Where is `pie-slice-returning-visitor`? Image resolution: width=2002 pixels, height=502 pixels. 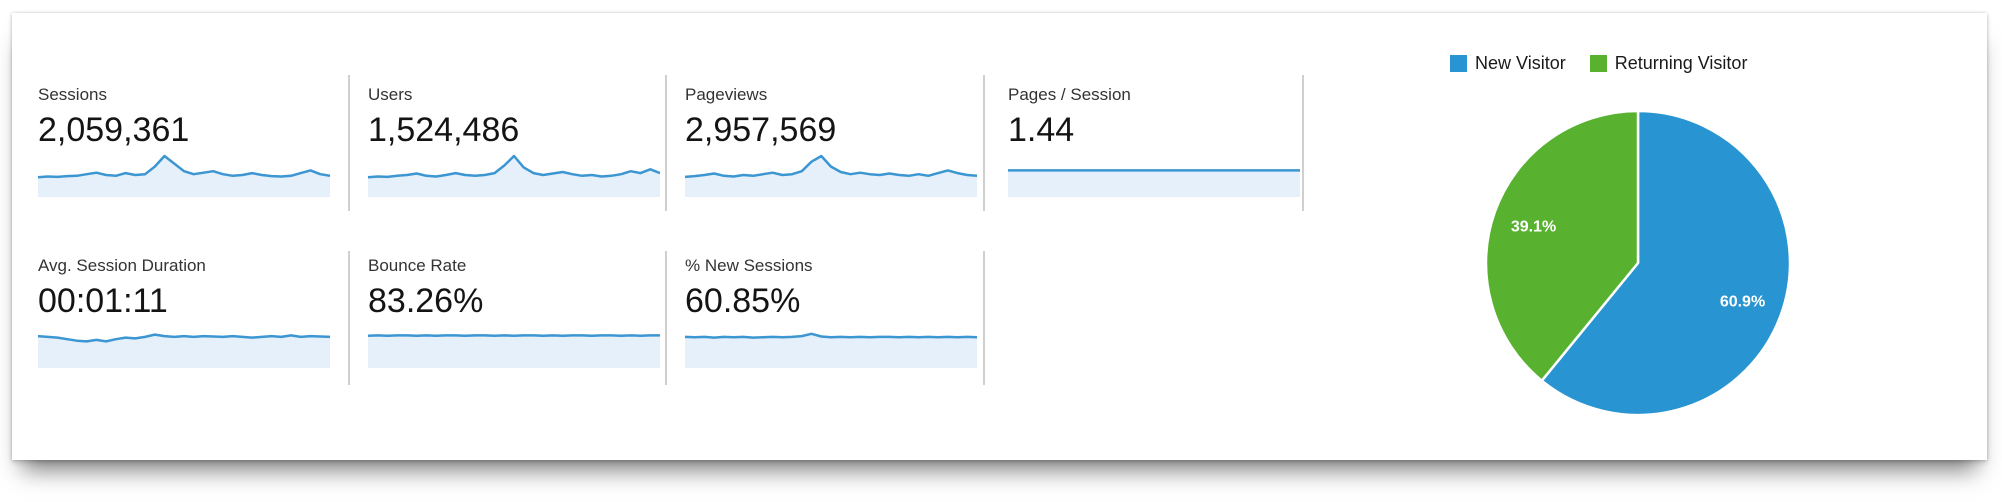
pie-slice-returning-visitor is located at coordinates (1562, 245).